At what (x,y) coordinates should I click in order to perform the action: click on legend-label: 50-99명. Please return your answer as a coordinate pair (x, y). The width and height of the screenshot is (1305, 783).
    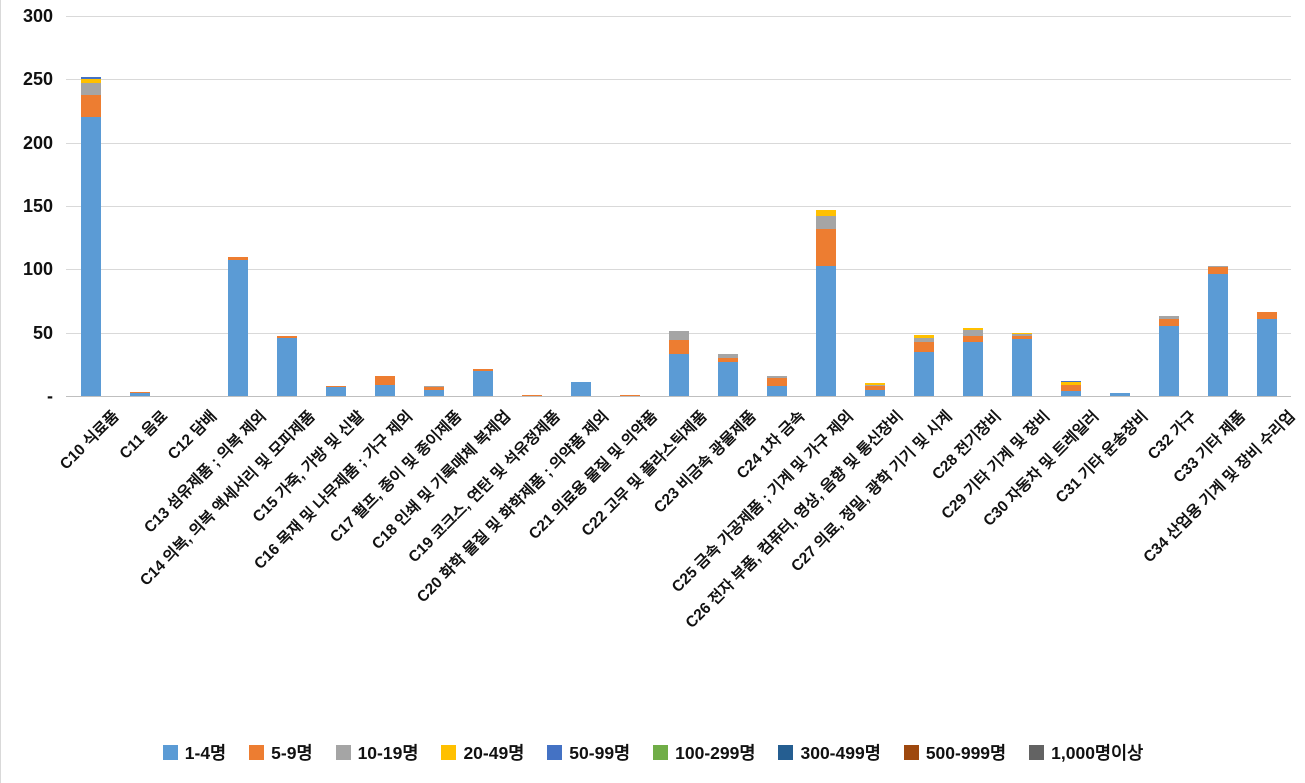
    Looking at the image, I should click on (600, 753).